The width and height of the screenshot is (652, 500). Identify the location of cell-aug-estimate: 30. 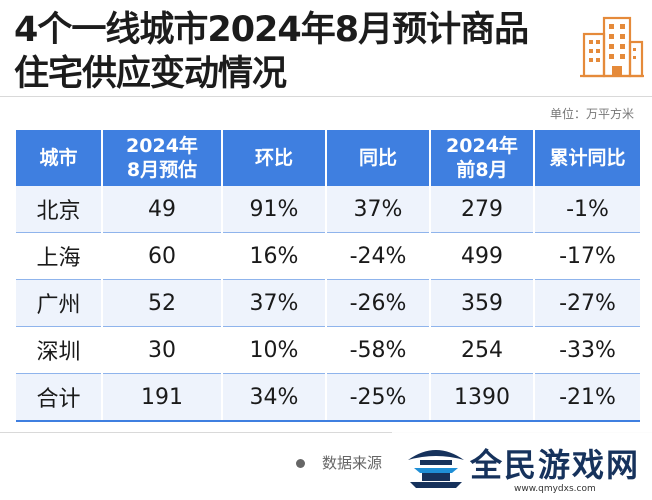
(162, 350).